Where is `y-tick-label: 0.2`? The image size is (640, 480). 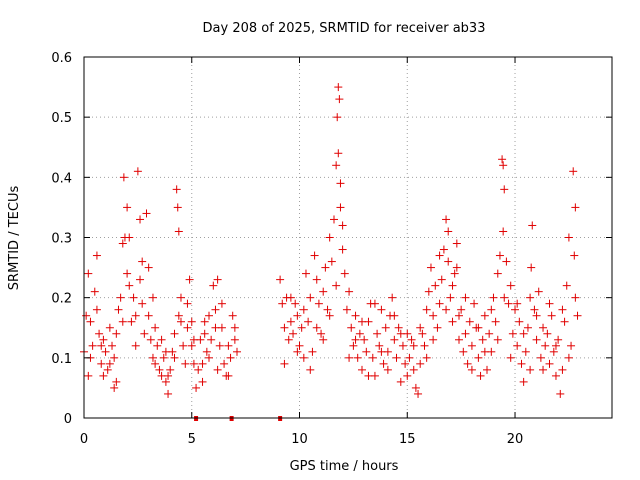
y-tick-label: 0.2 is located at coordinates (61, 299).